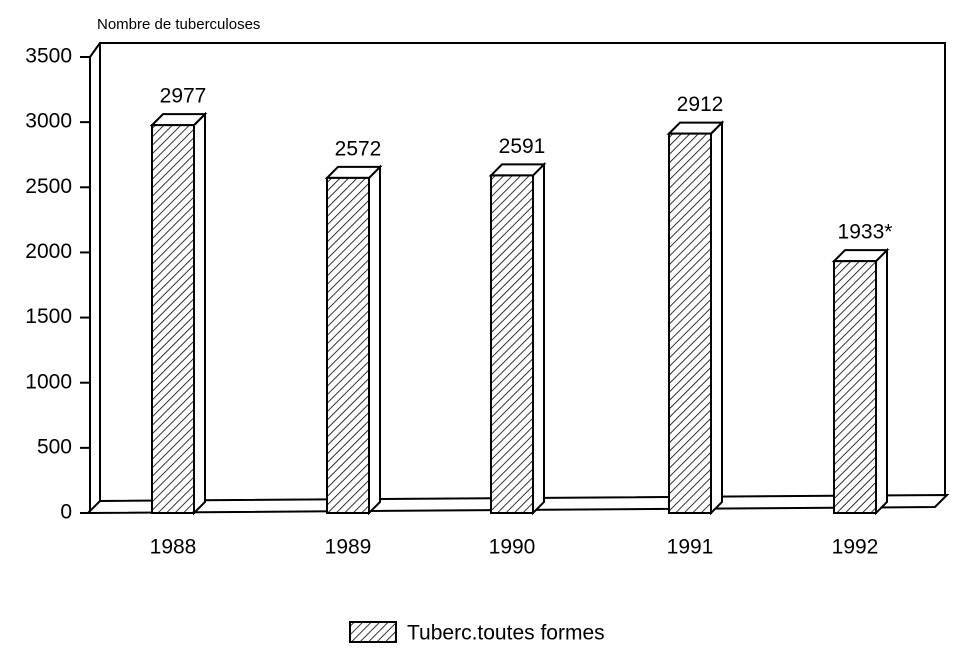 The height and width of the screenshot is (648, 953). Describe the element at coordinates (48, 381) in the screenshot. I see `y-tick-label: 1000` at that location.